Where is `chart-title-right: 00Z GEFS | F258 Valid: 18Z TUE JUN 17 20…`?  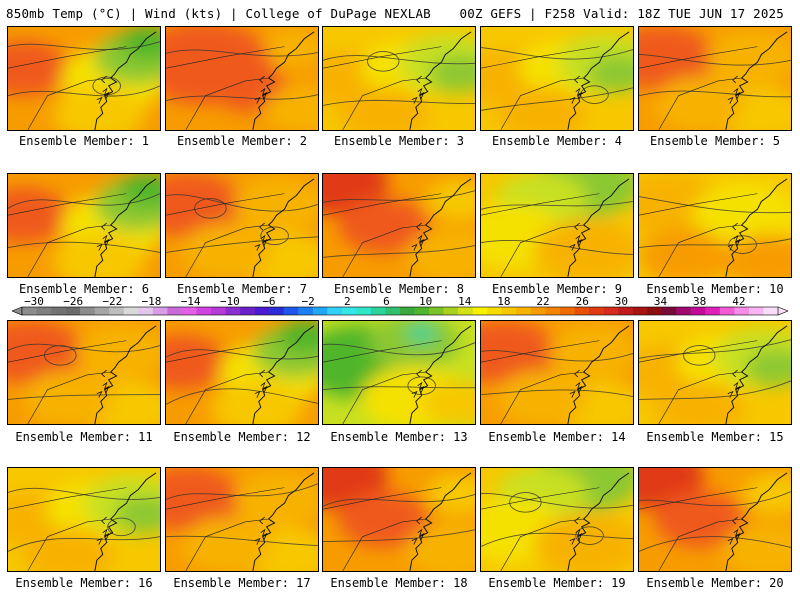 chart-title-right: 00Z GEFS | F258 Valid: 18Z TUE JUN 17 20… is located at coordinates (621, 13).